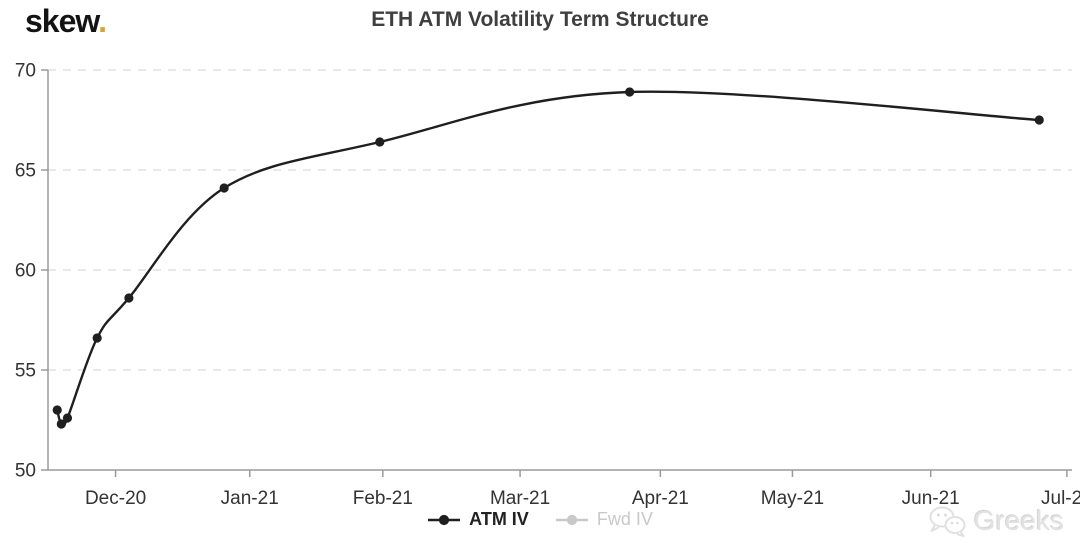  I want to click on x-tick-label: Jun-21, so click(931, 498).